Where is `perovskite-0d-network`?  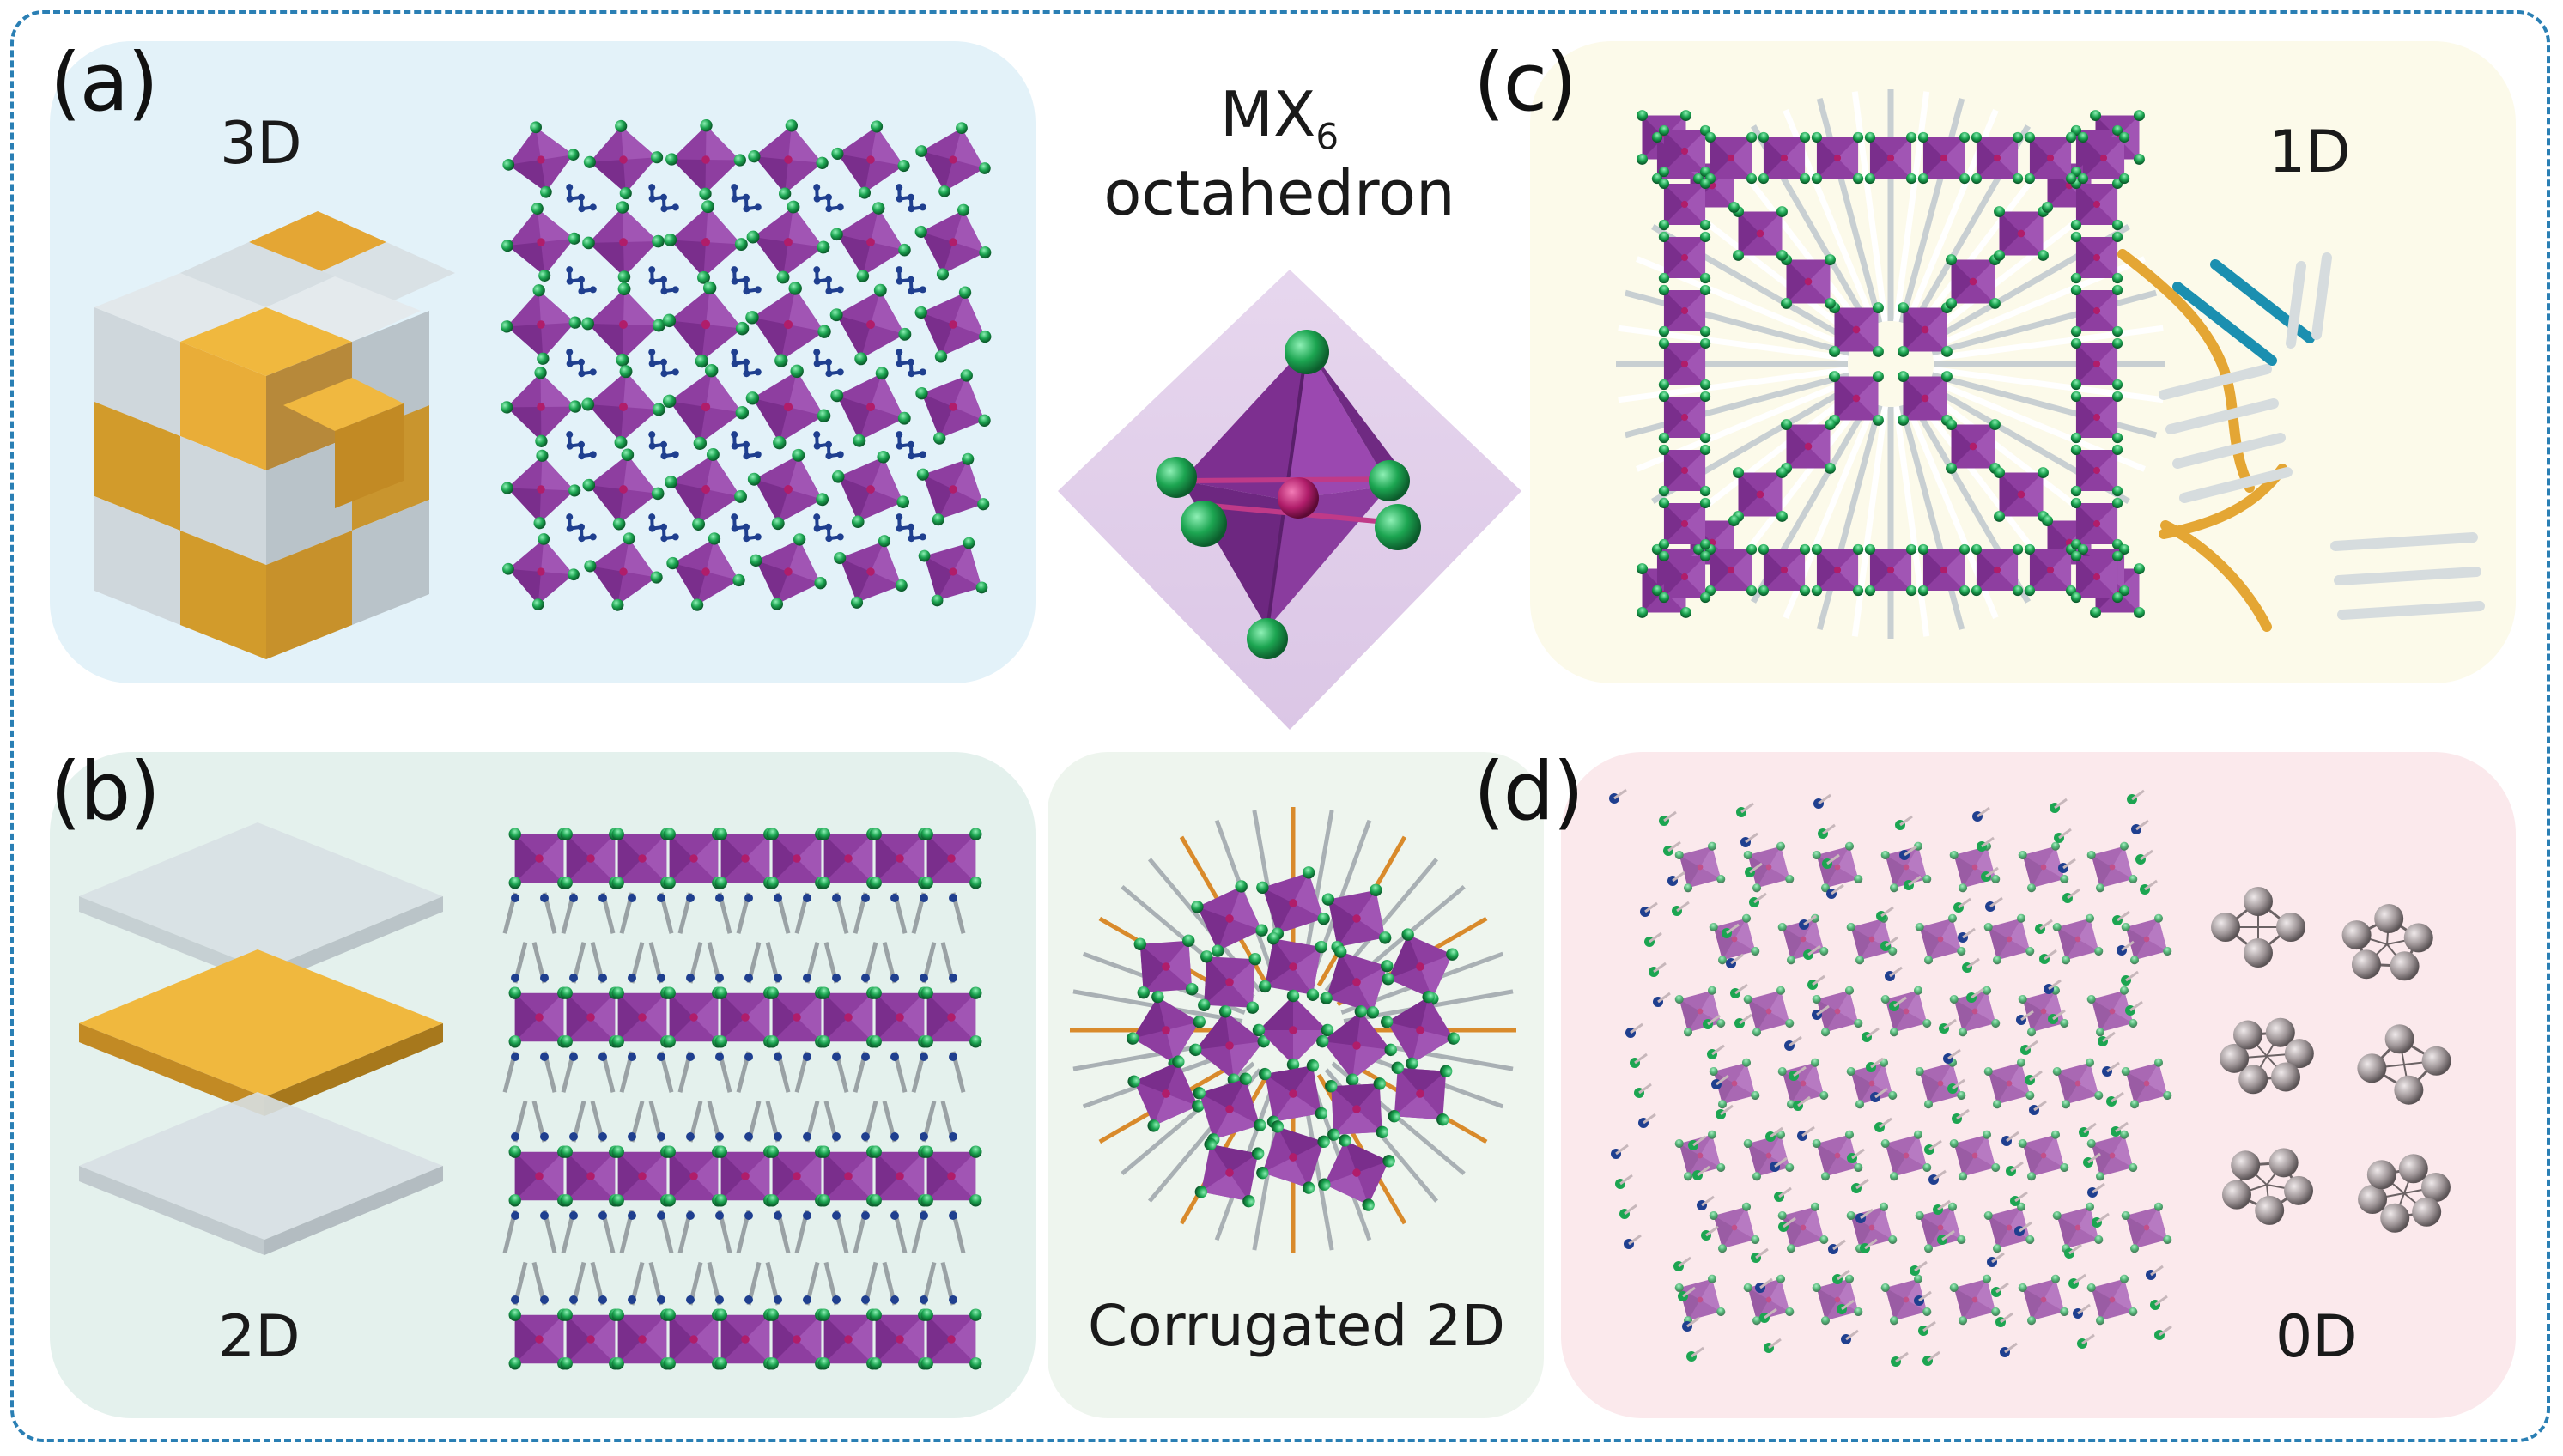 perovskite-0d-network is located at coordinates (1890, 1077).